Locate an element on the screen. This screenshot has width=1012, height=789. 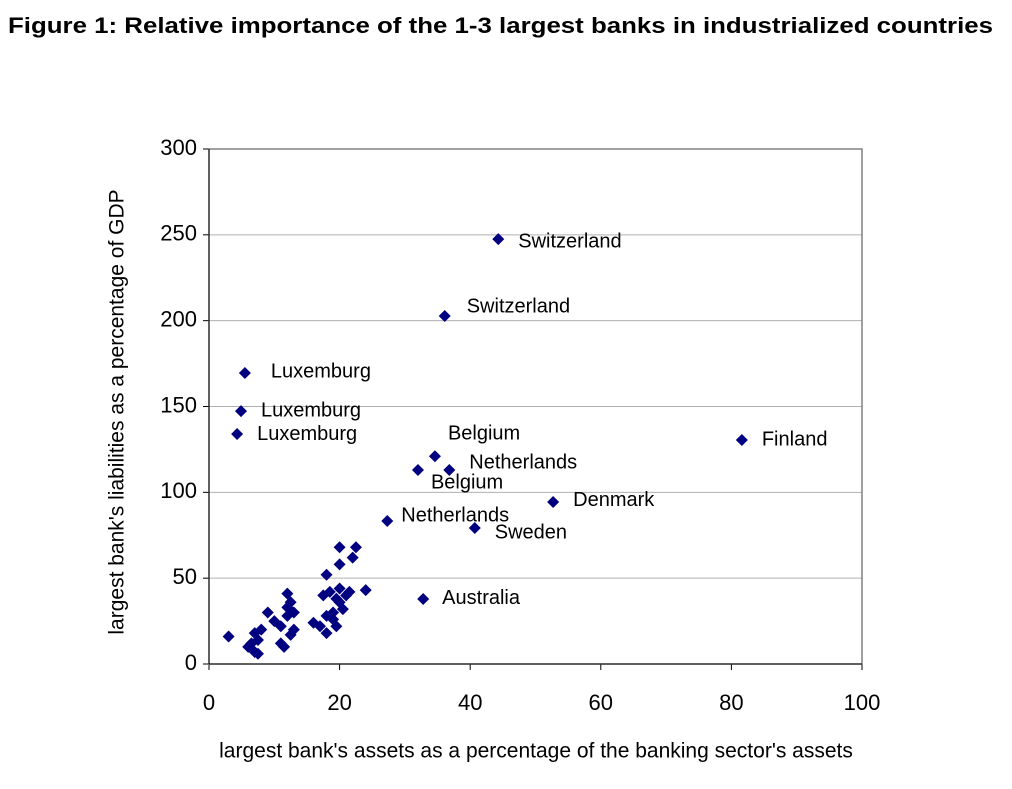
y-tick-label: 50 is located at coordinates (185, 576).